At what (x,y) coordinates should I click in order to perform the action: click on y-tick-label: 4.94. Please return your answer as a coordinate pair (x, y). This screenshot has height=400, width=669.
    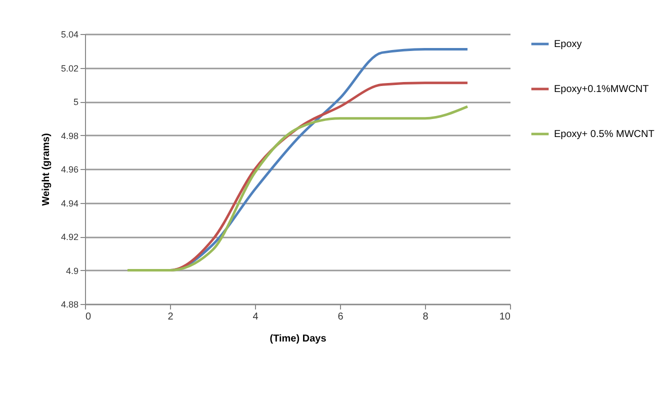
    Looking at the image, I should click on (69, 203).